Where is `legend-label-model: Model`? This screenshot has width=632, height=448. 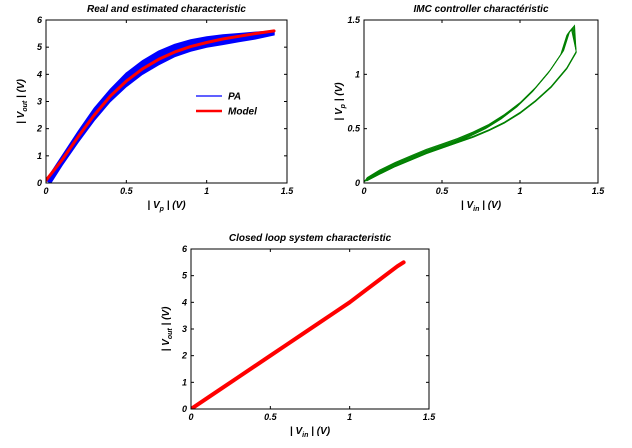
legend-label-model: Model is located at coordinates (242, 112).